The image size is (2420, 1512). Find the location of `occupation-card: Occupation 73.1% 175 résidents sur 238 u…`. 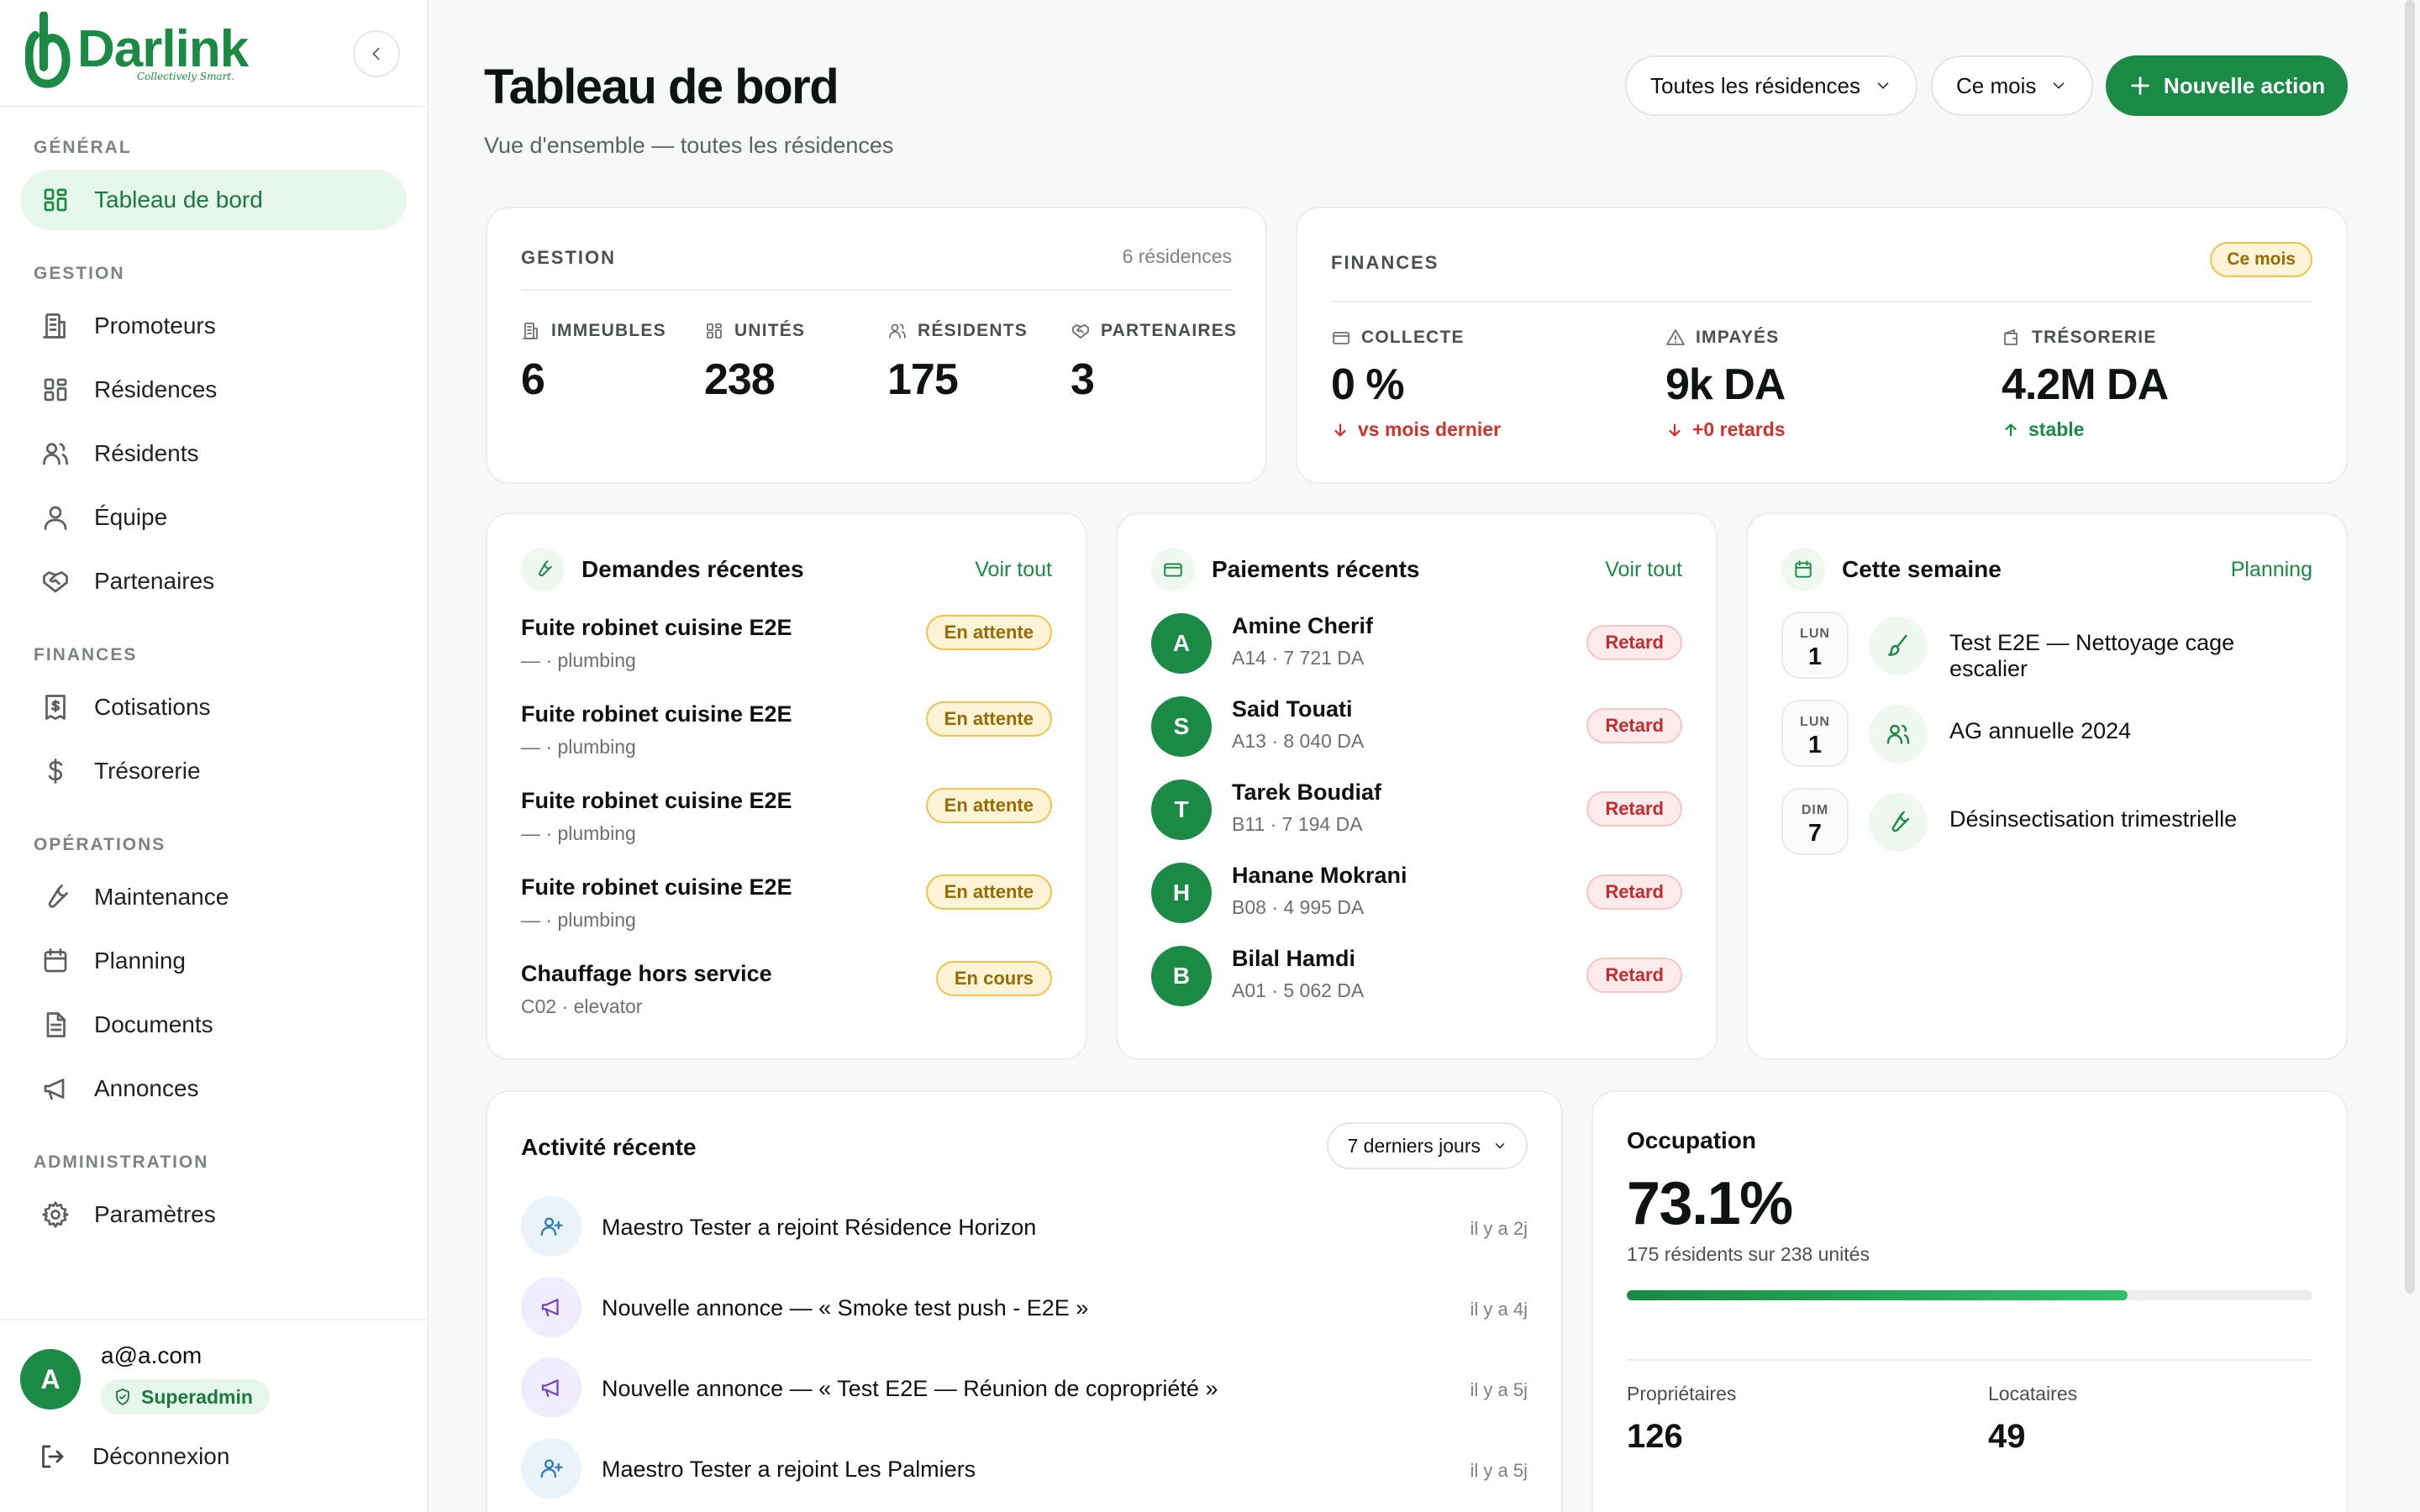

occupation-card: Occupation 73.1% 175 résidents sur 238 u… is located at coordinates (1970, 1301).